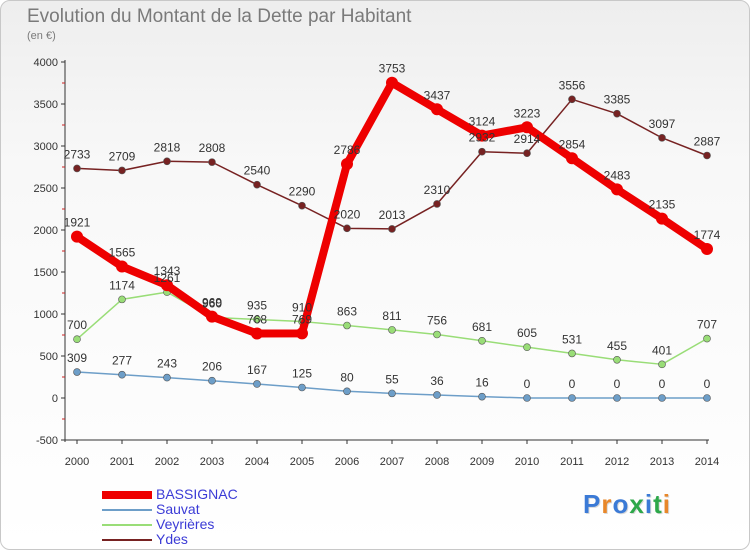  What do you see at coordinates (302, 319) in the screenshot?
I see `data-label: 769` at bounding box center [302, 319].